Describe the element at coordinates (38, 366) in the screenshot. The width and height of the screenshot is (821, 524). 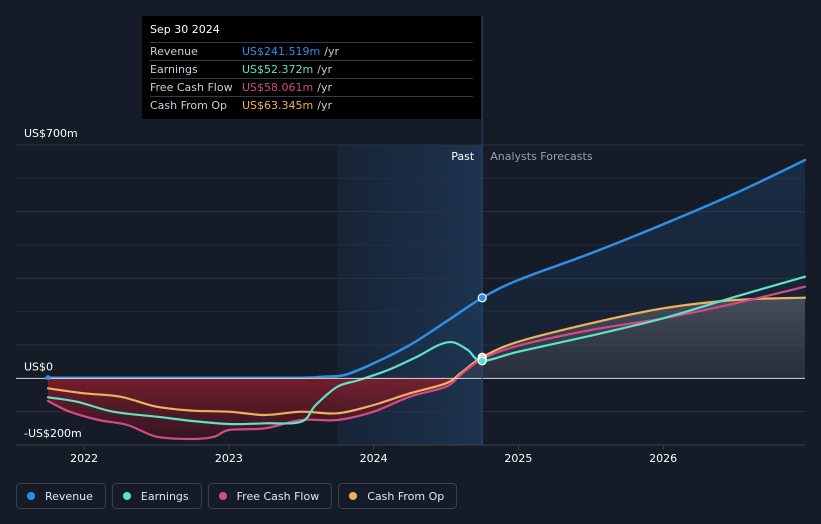
I see `y-tick-label: US$0` at that location.